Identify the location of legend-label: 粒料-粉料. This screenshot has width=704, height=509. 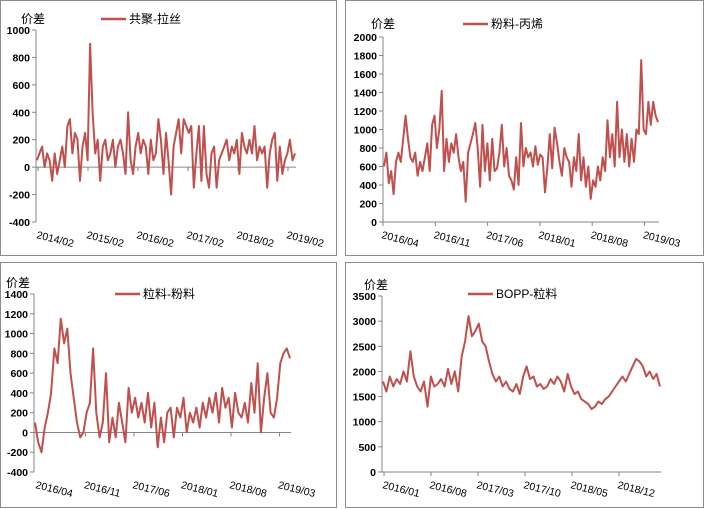
(169, 293).